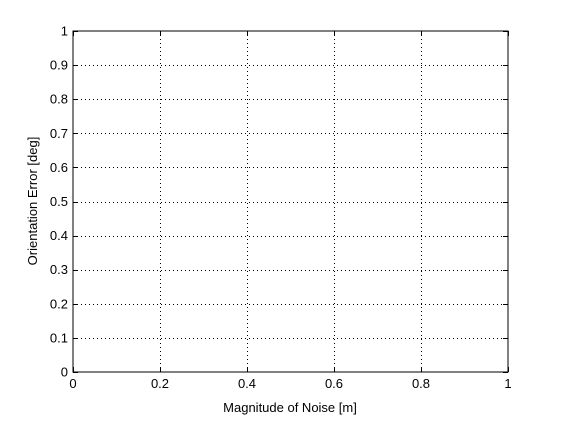  Describe the element at coordinates (59, 269) in the screenshot. I see `y-tick-label: 0.3` at that location.